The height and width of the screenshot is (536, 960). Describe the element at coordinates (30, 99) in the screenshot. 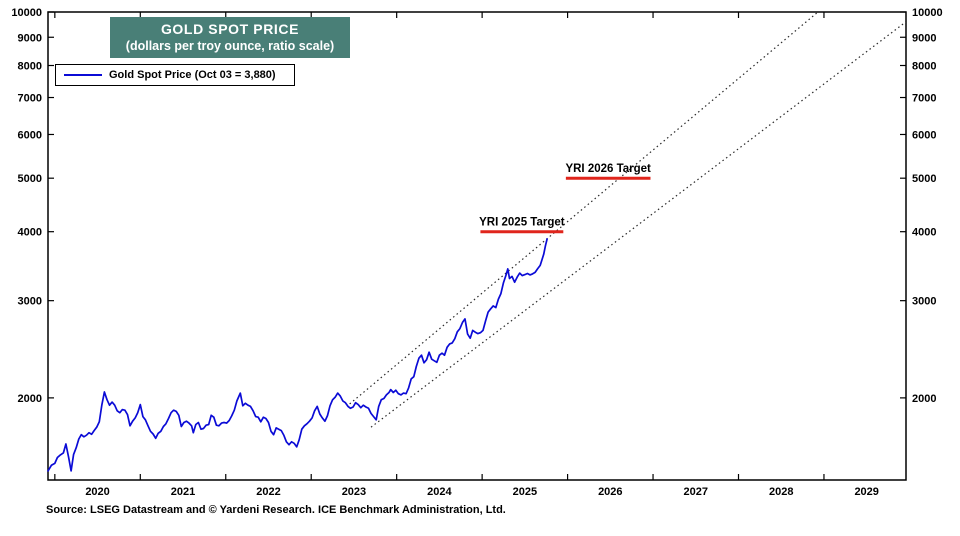

I see `y-axis-label-left: 7000` at that location.